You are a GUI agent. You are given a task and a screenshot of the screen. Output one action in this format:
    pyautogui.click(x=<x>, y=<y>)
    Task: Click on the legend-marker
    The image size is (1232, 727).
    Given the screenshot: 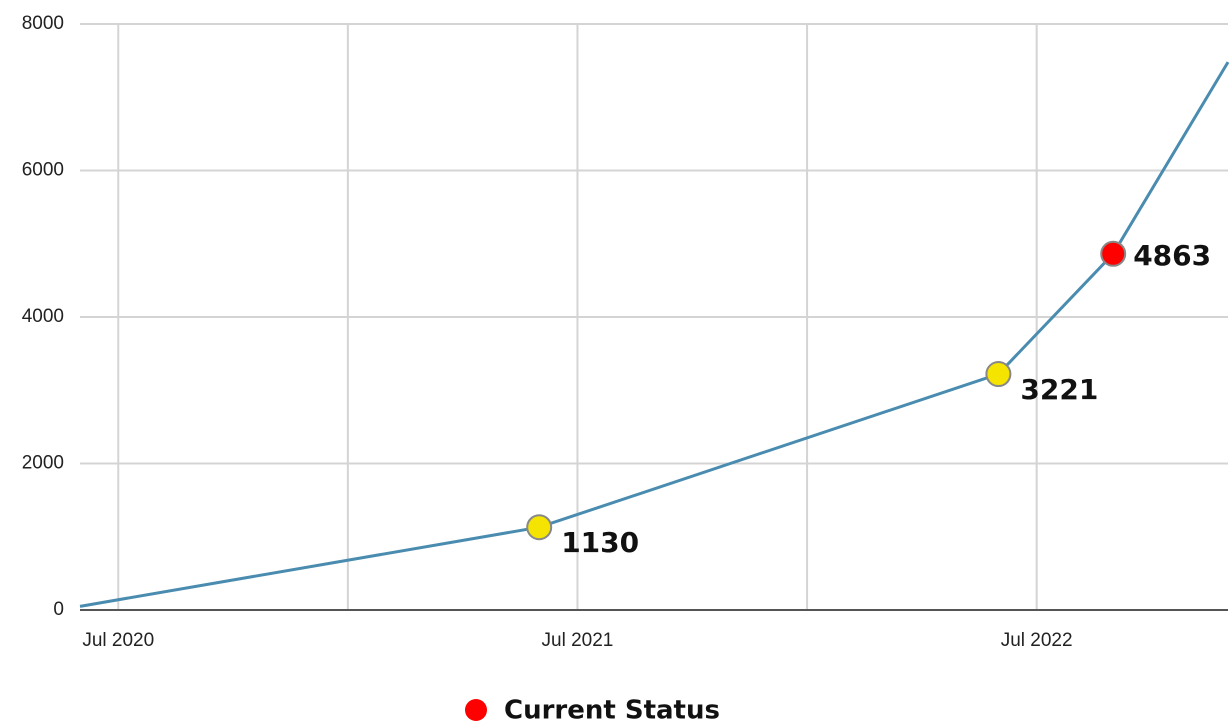 What is the action you would take?
    pyautogui.click(x=476, y=710)
    